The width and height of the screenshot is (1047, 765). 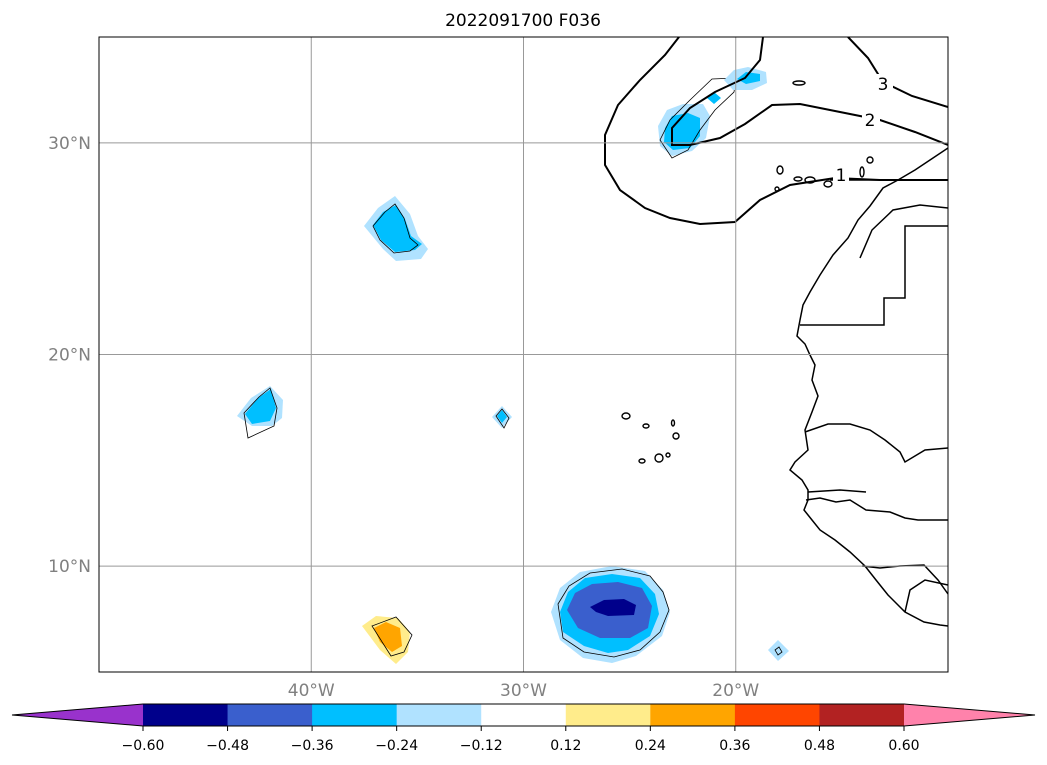 I want to click on western-sahara-border, so click(x=874, y=275).